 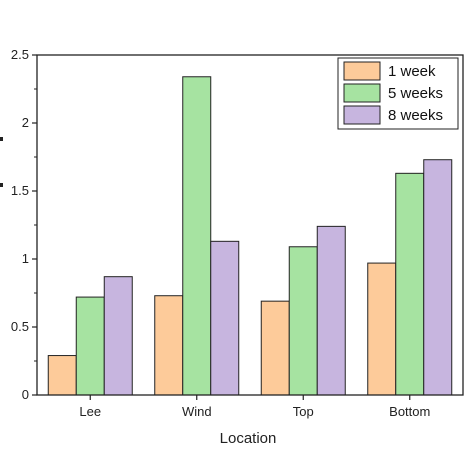 What do you see at coordinates (90, 346) in the screenshot?
I see `bar-lee-5-weeks` at bounding box center [90, 346].